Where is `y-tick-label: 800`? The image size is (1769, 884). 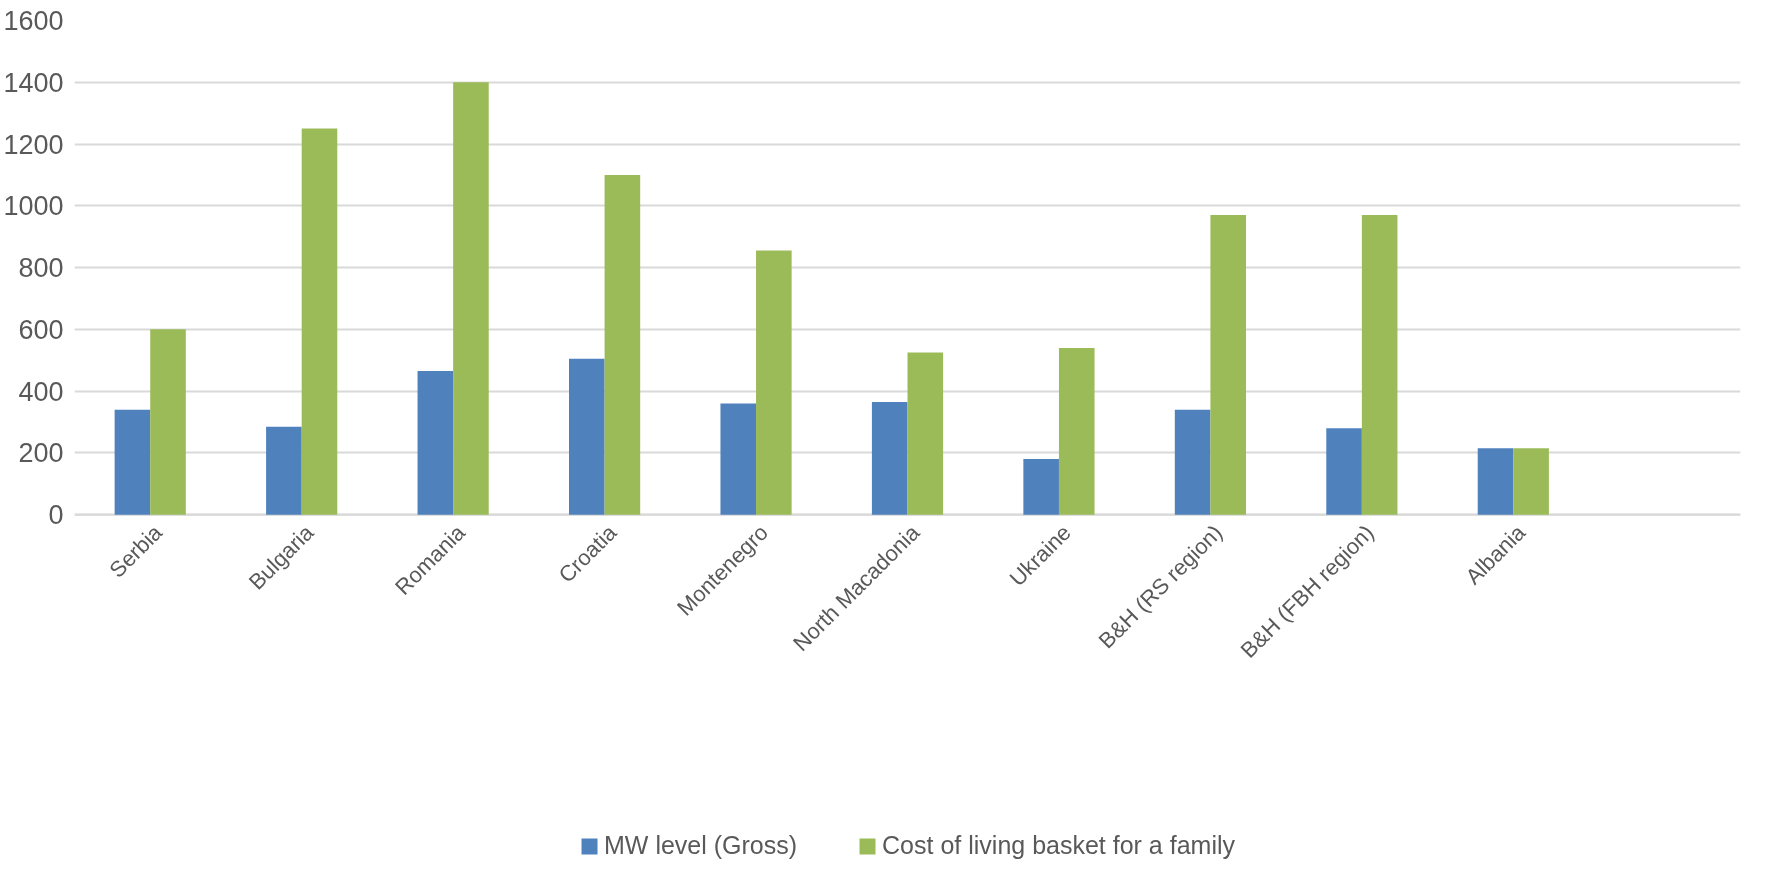 y-tick-label: 800 is located at coordinates (41, 268).